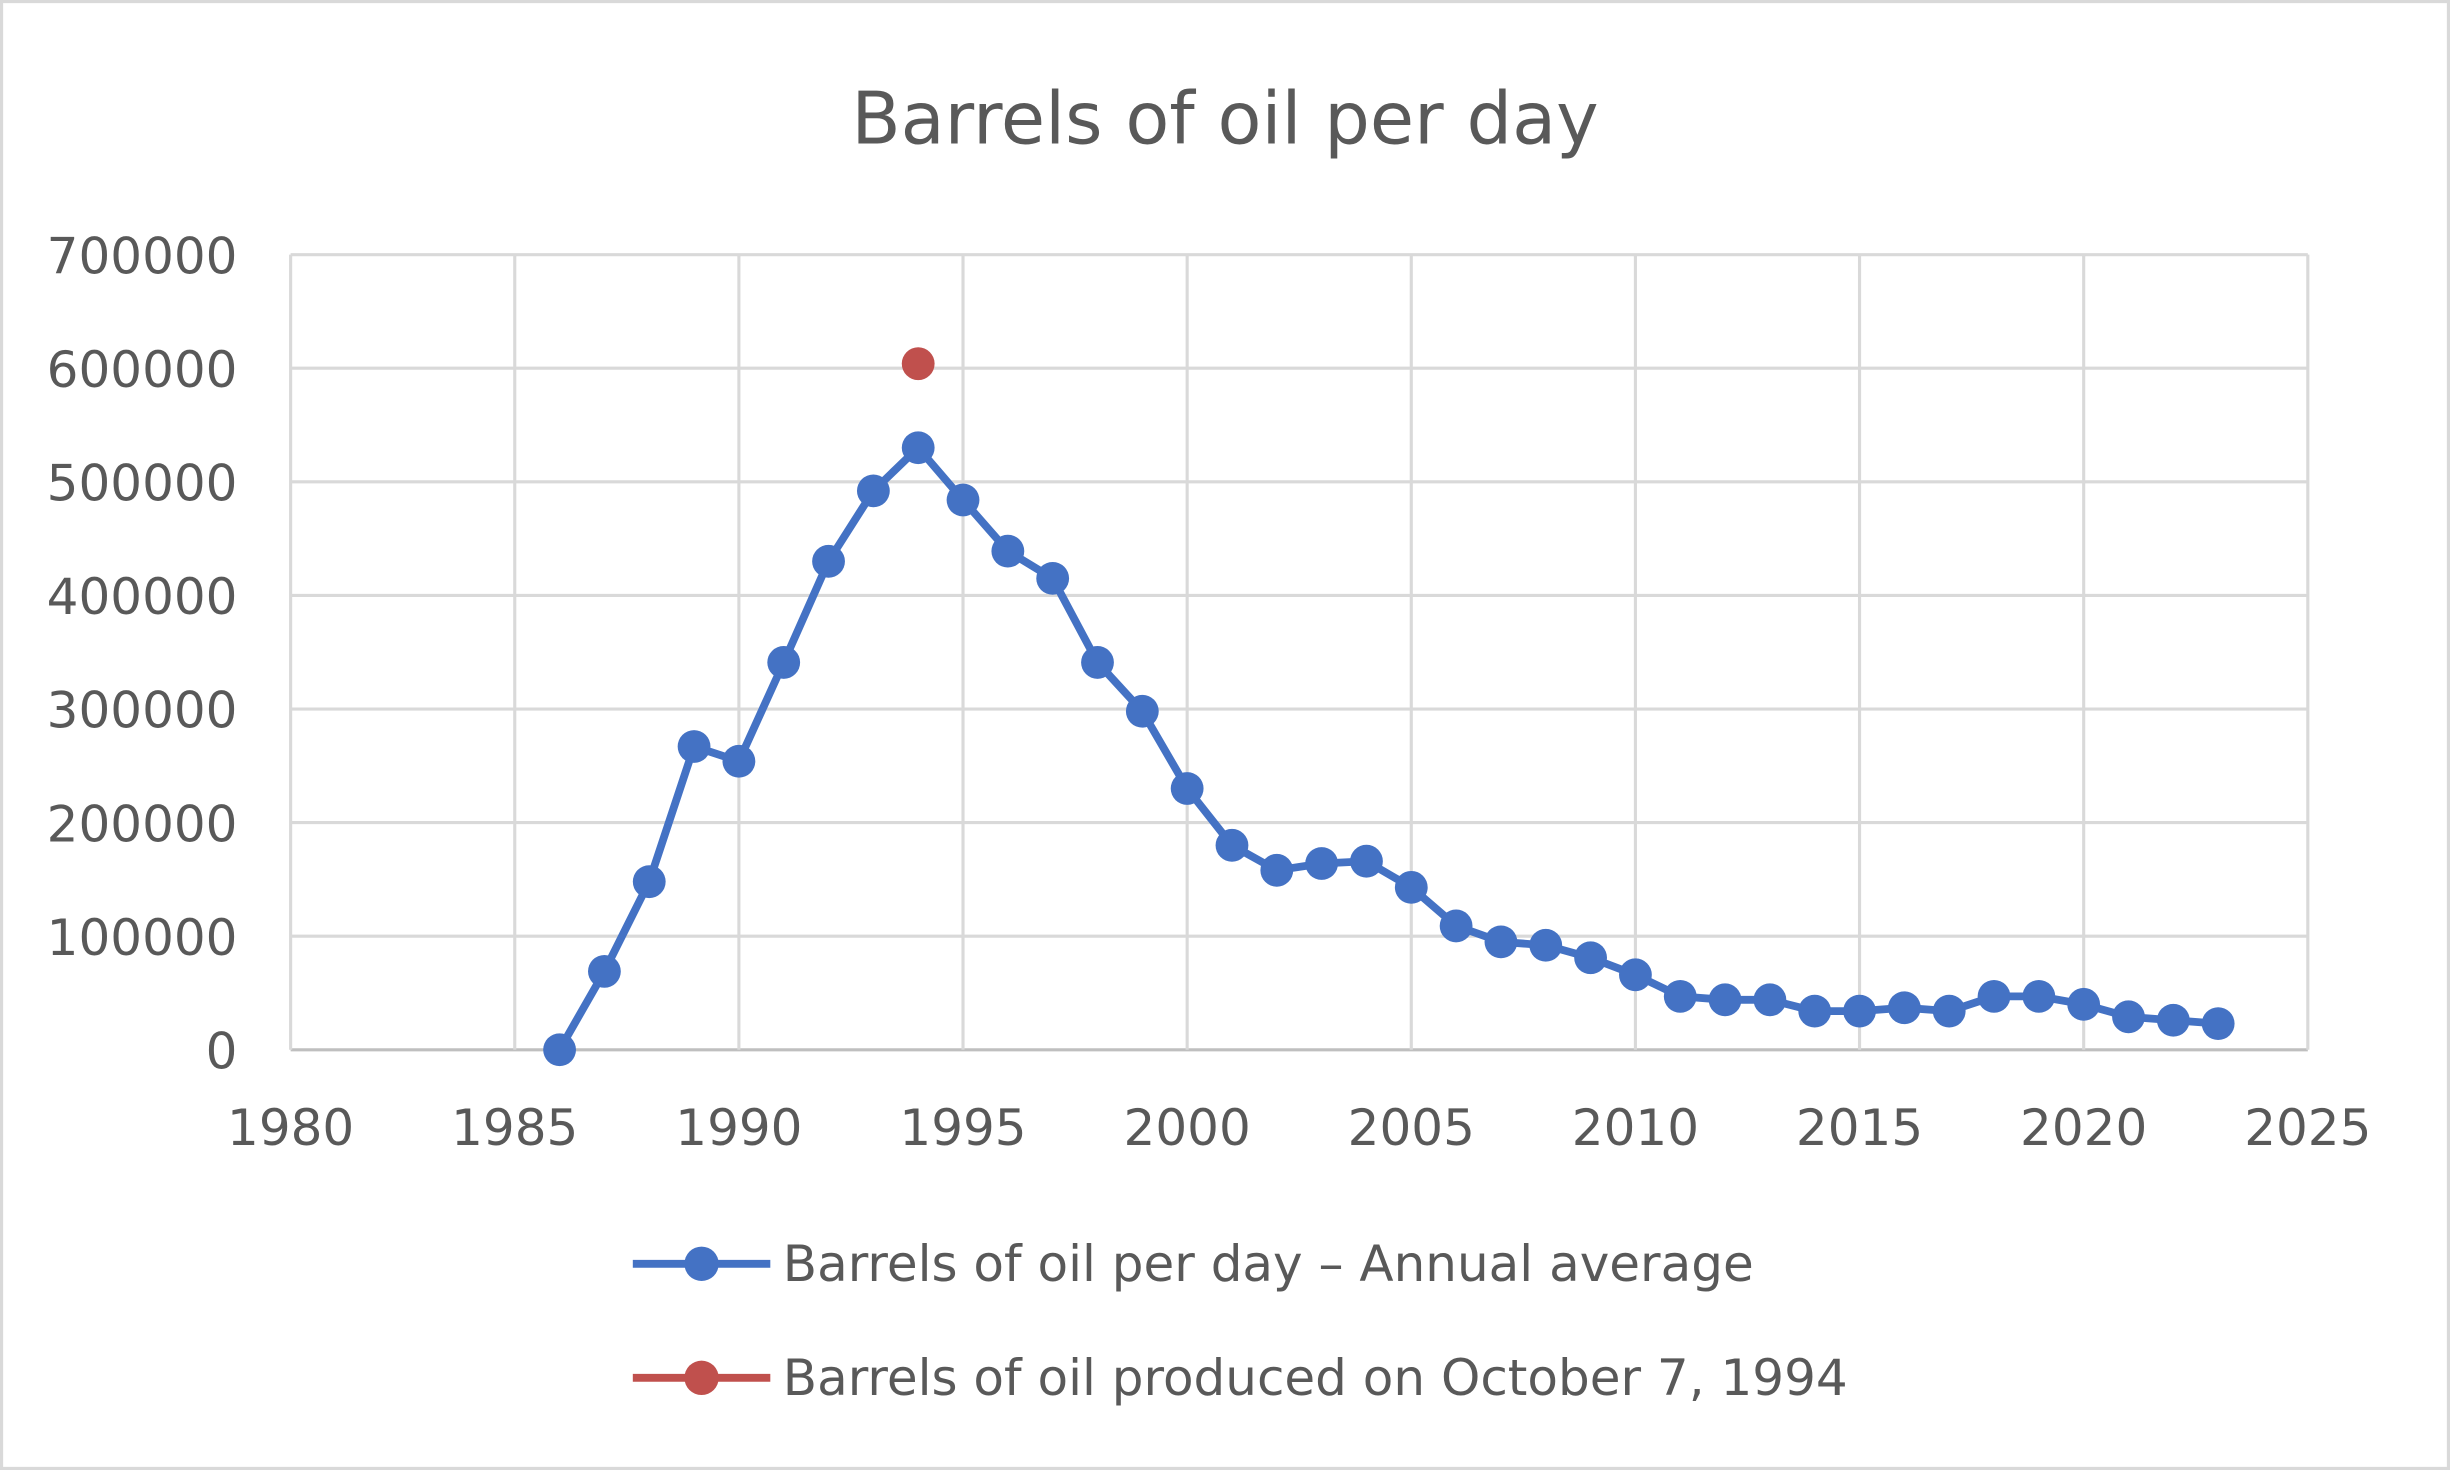  Describe the element at coordinates (962, 1128) in the screenshot. I see `x-tick-label: 1995` at that location.